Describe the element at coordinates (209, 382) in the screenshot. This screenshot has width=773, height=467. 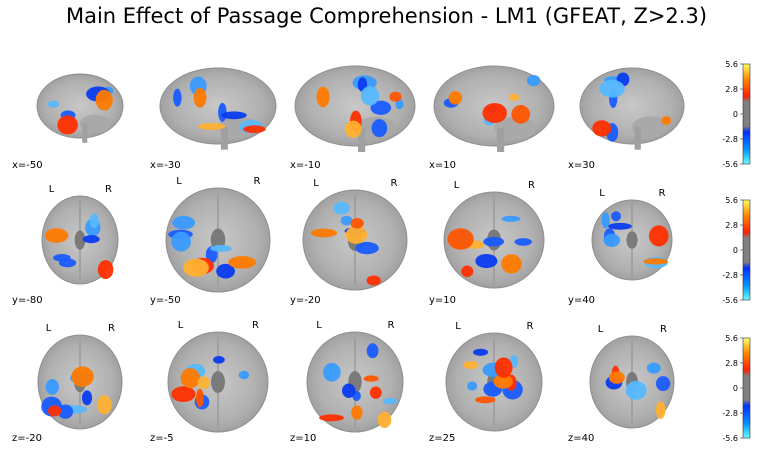
I see `axial-slice-2: z=-5 L R` at that location.